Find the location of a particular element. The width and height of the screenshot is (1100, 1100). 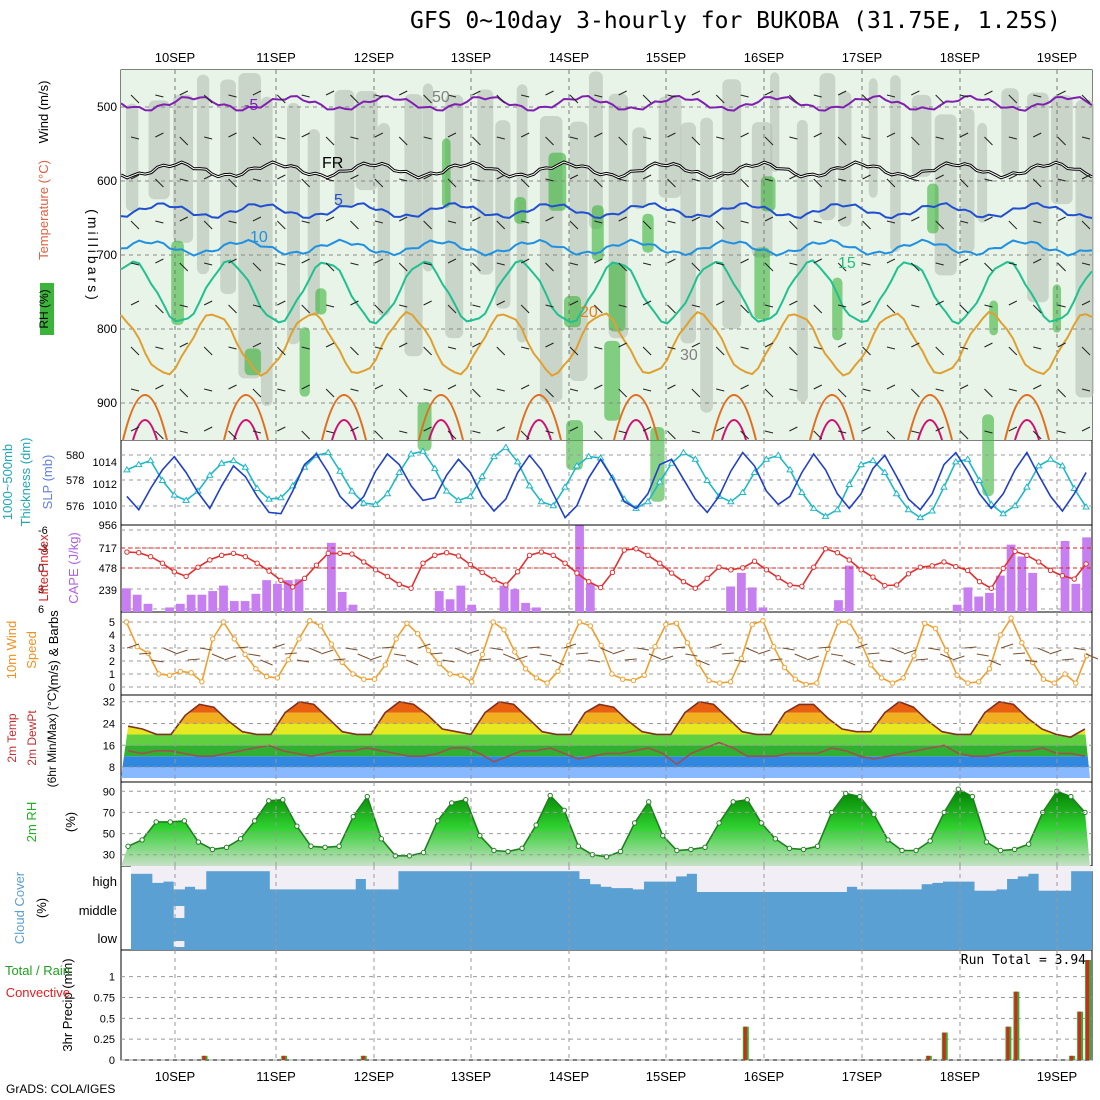

wind10m-axis-label3: (m/s) & Barbs is located at coordinates (53, 650).